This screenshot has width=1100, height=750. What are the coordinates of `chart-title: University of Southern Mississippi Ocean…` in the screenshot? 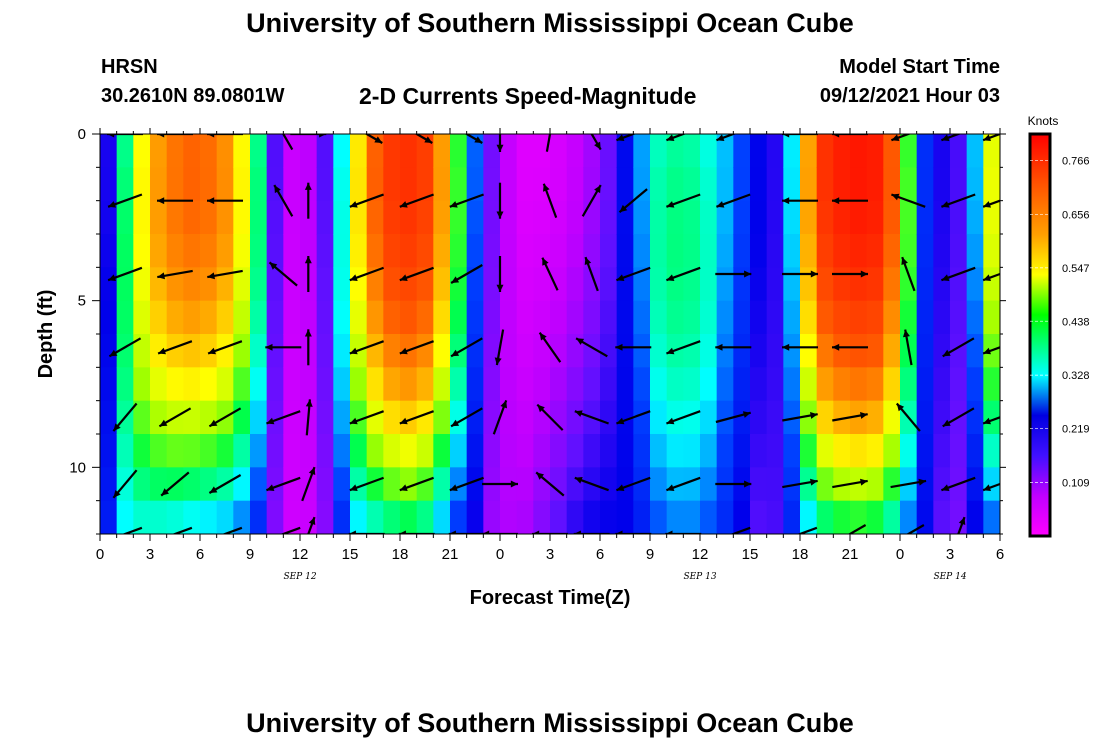 It's located at (550, 23).